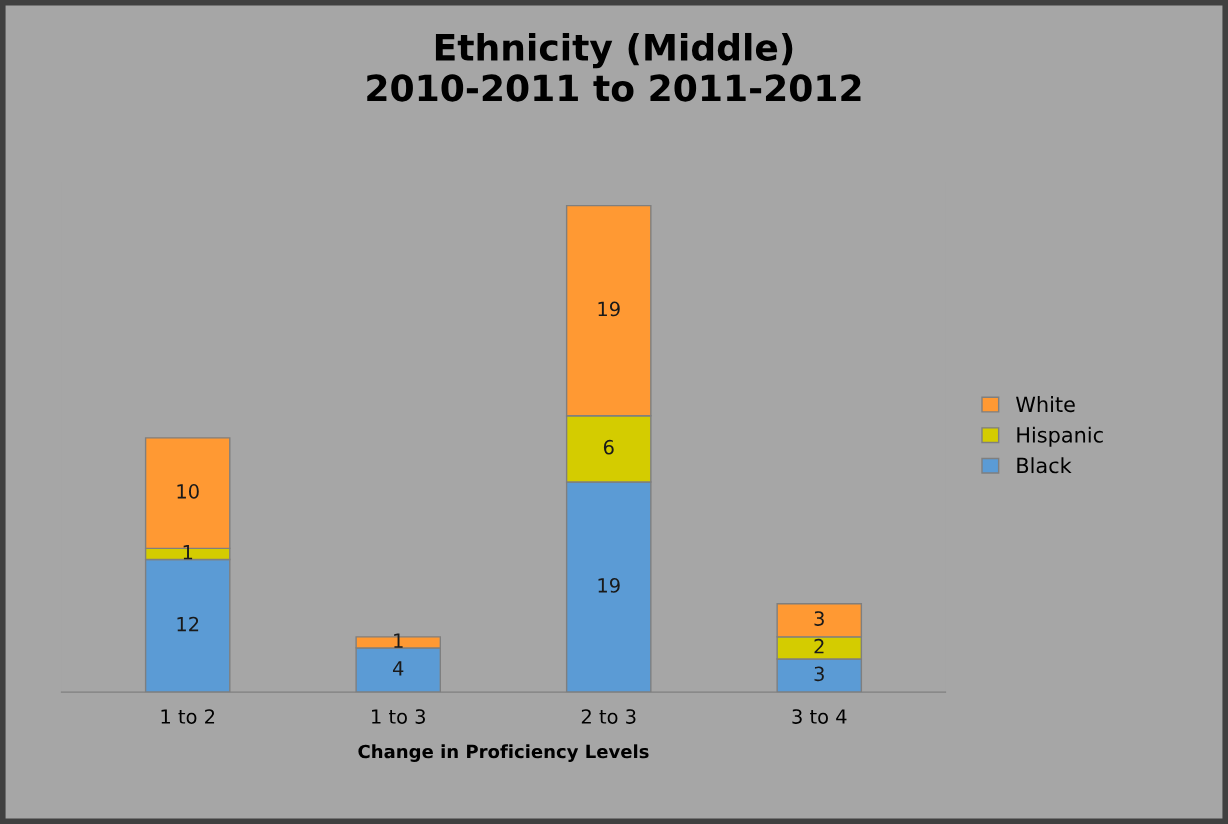 The height and width of the screenshot is (824, 1228). I want to click on data-label: 4, so click(398, 668).